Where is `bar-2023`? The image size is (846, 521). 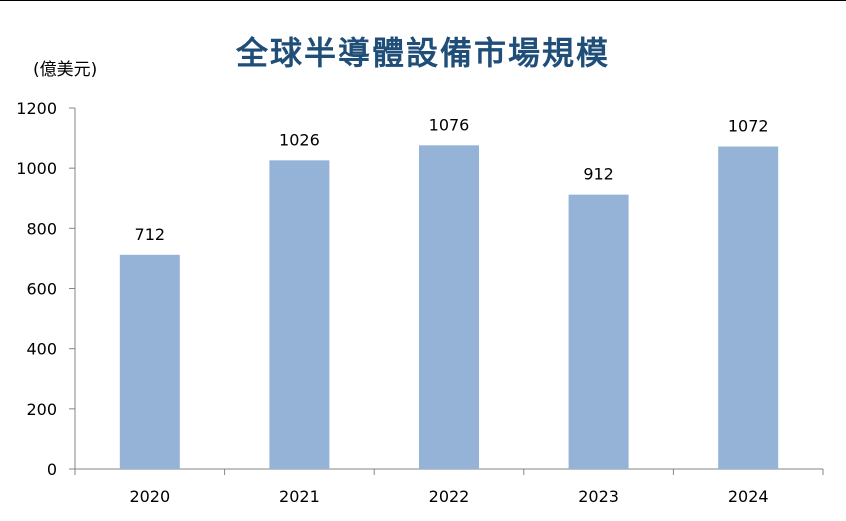
bar-2023 is located at coordinates (598, 331).